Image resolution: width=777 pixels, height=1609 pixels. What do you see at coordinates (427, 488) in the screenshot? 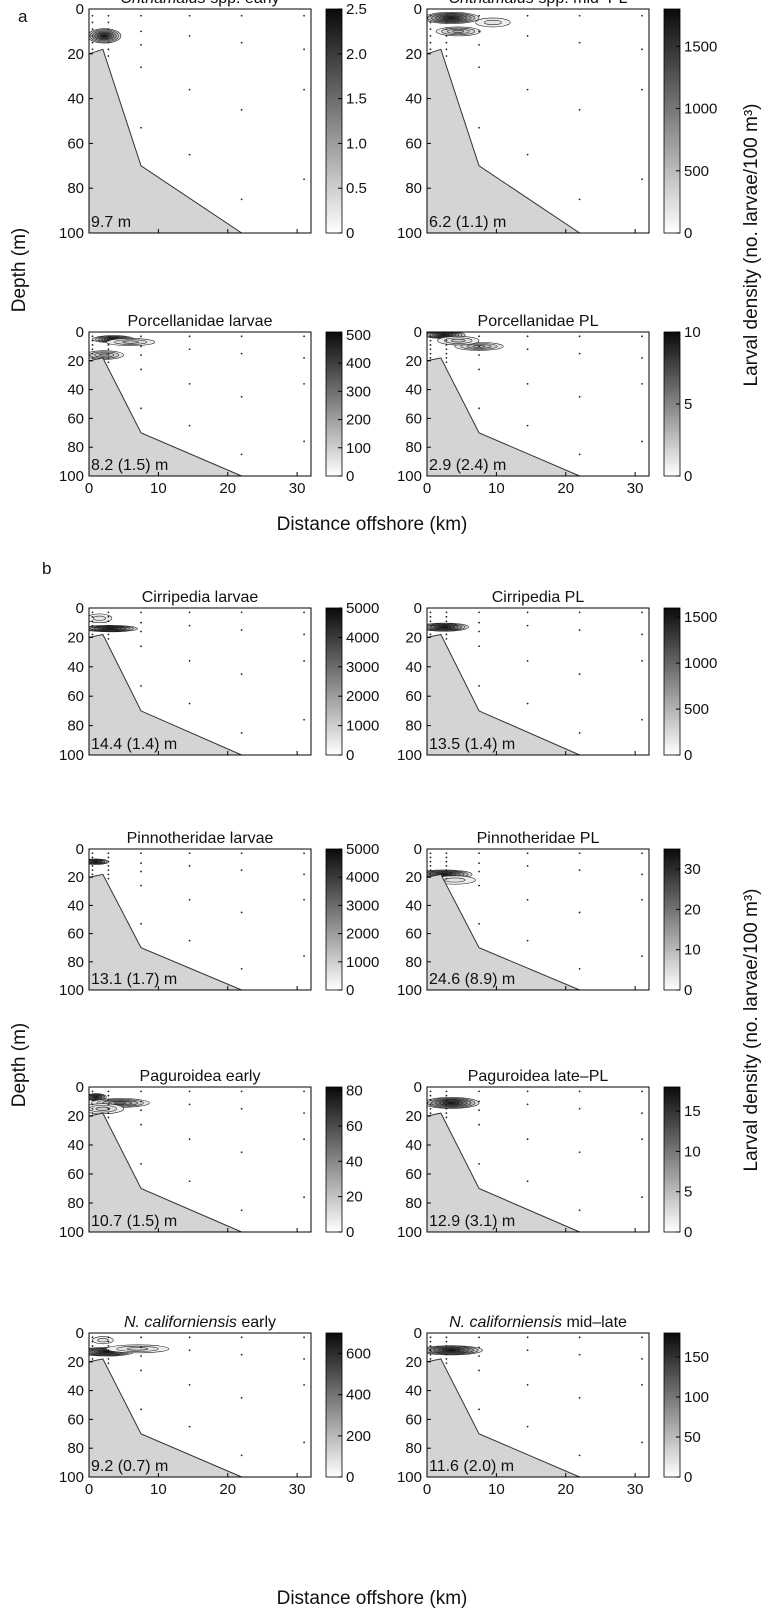
I see `x-tick-label: 0` at bounding box center [427, 488].